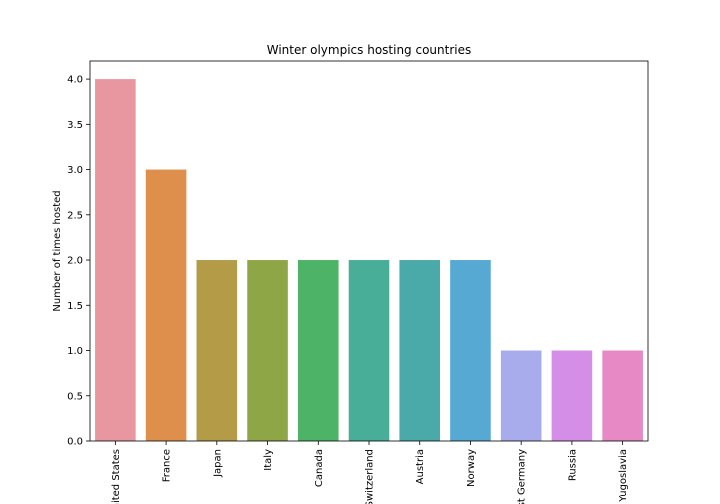 Image resolution: width=720 pixels, height=504 pixels. I want to click on x-tick-label: Norway, so click(471, 468).